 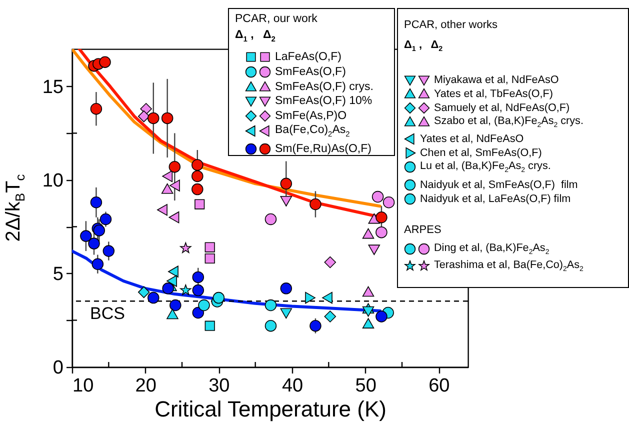 What do you see at coordinates (481, 153) in the screenshot?
I see `legend-label: Chen et al, SmFeAs(O,F)` at bounding box center [481, 153].